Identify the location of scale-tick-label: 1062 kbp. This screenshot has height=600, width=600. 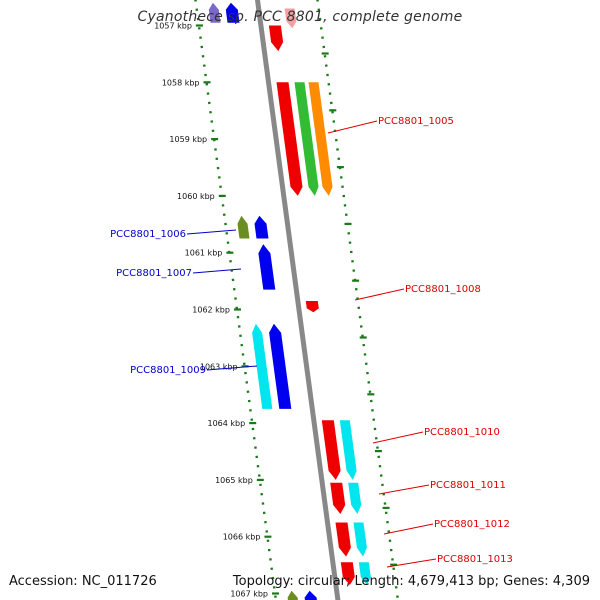
(211, 310).